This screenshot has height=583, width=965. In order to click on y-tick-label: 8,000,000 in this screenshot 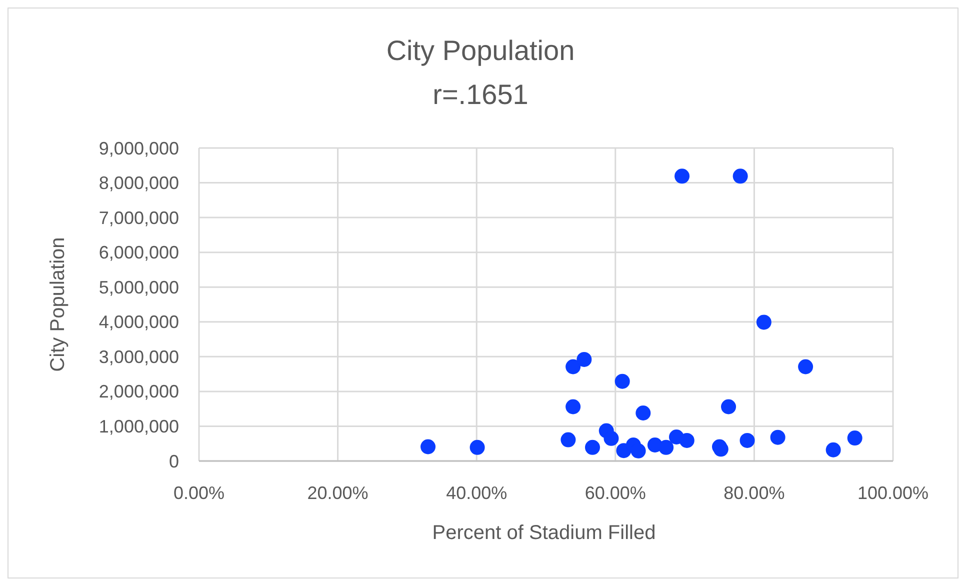, I will do `click(138, 183)`.